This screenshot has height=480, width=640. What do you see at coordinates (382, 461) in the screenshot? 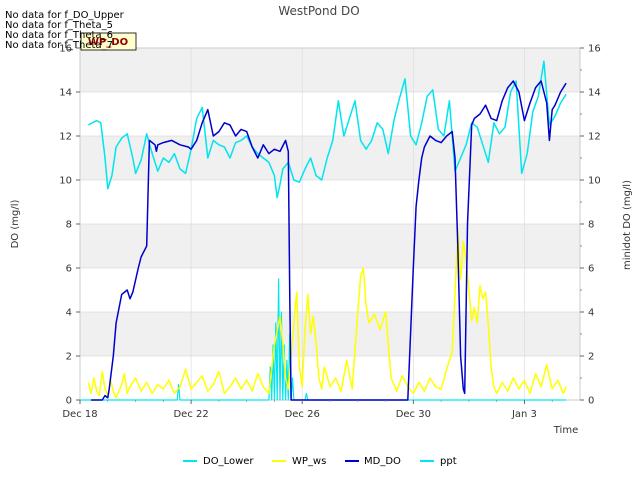
I see `legend-label-md-do: MD_DO` at bounding box center [382, 461].